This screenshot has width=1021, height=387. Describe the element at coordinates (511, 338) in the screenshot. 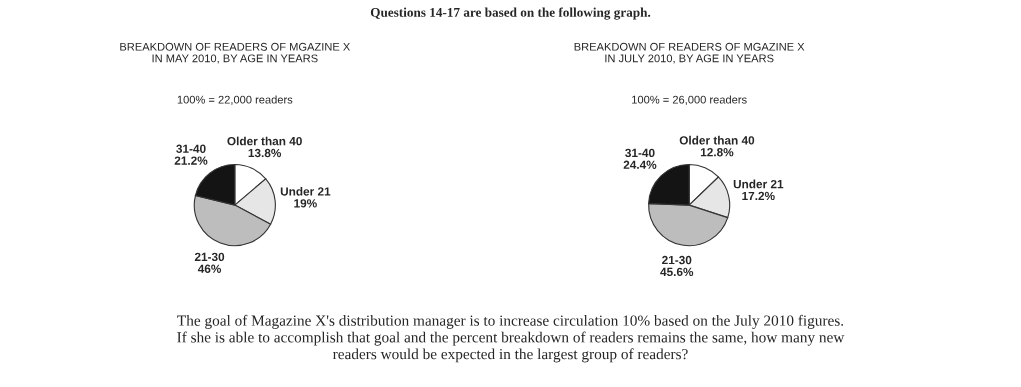

I see `text: The goal of Magazine X's distribution manager is to increase circulation 10% based on the July 2010 figures. If she is able to accomplish that goal and the percent breakdown of readers remains the same, how many new readers would be expected in the largest group of readers?` at that location.